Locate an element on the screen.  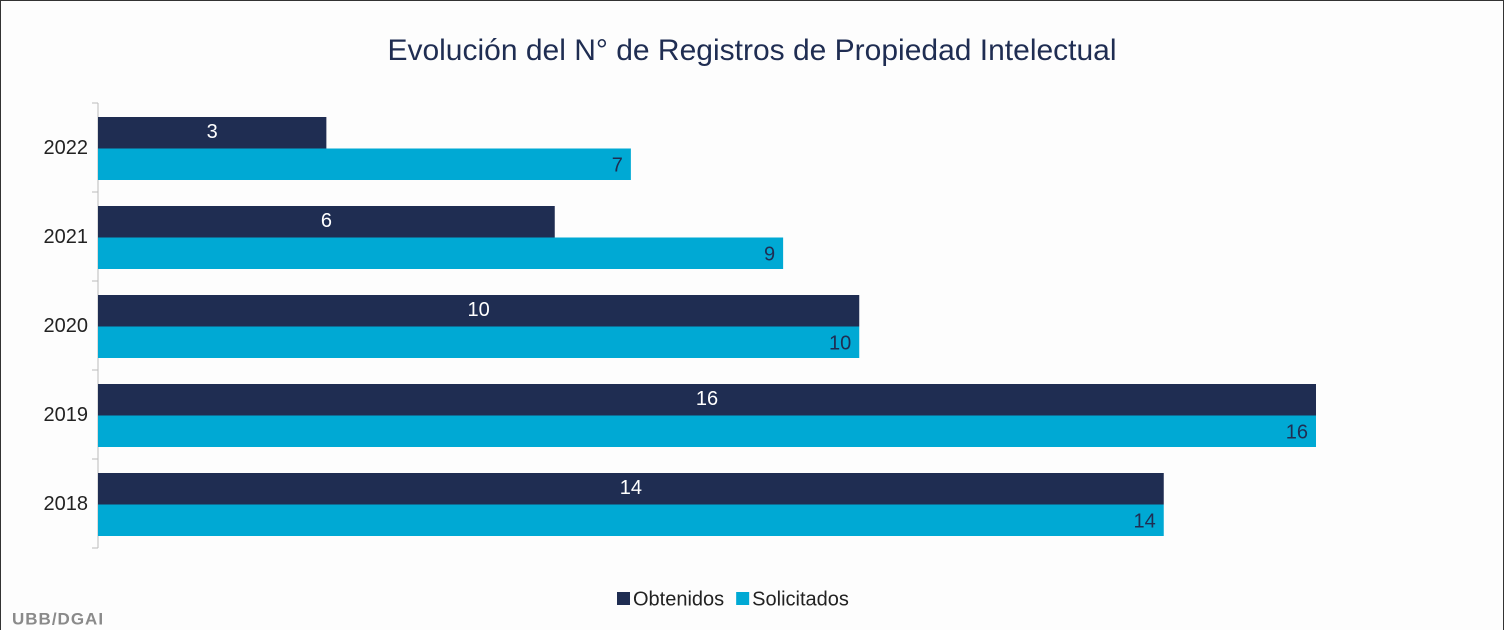
y-tick-label: 2018 is located at coordinates (66, 504).